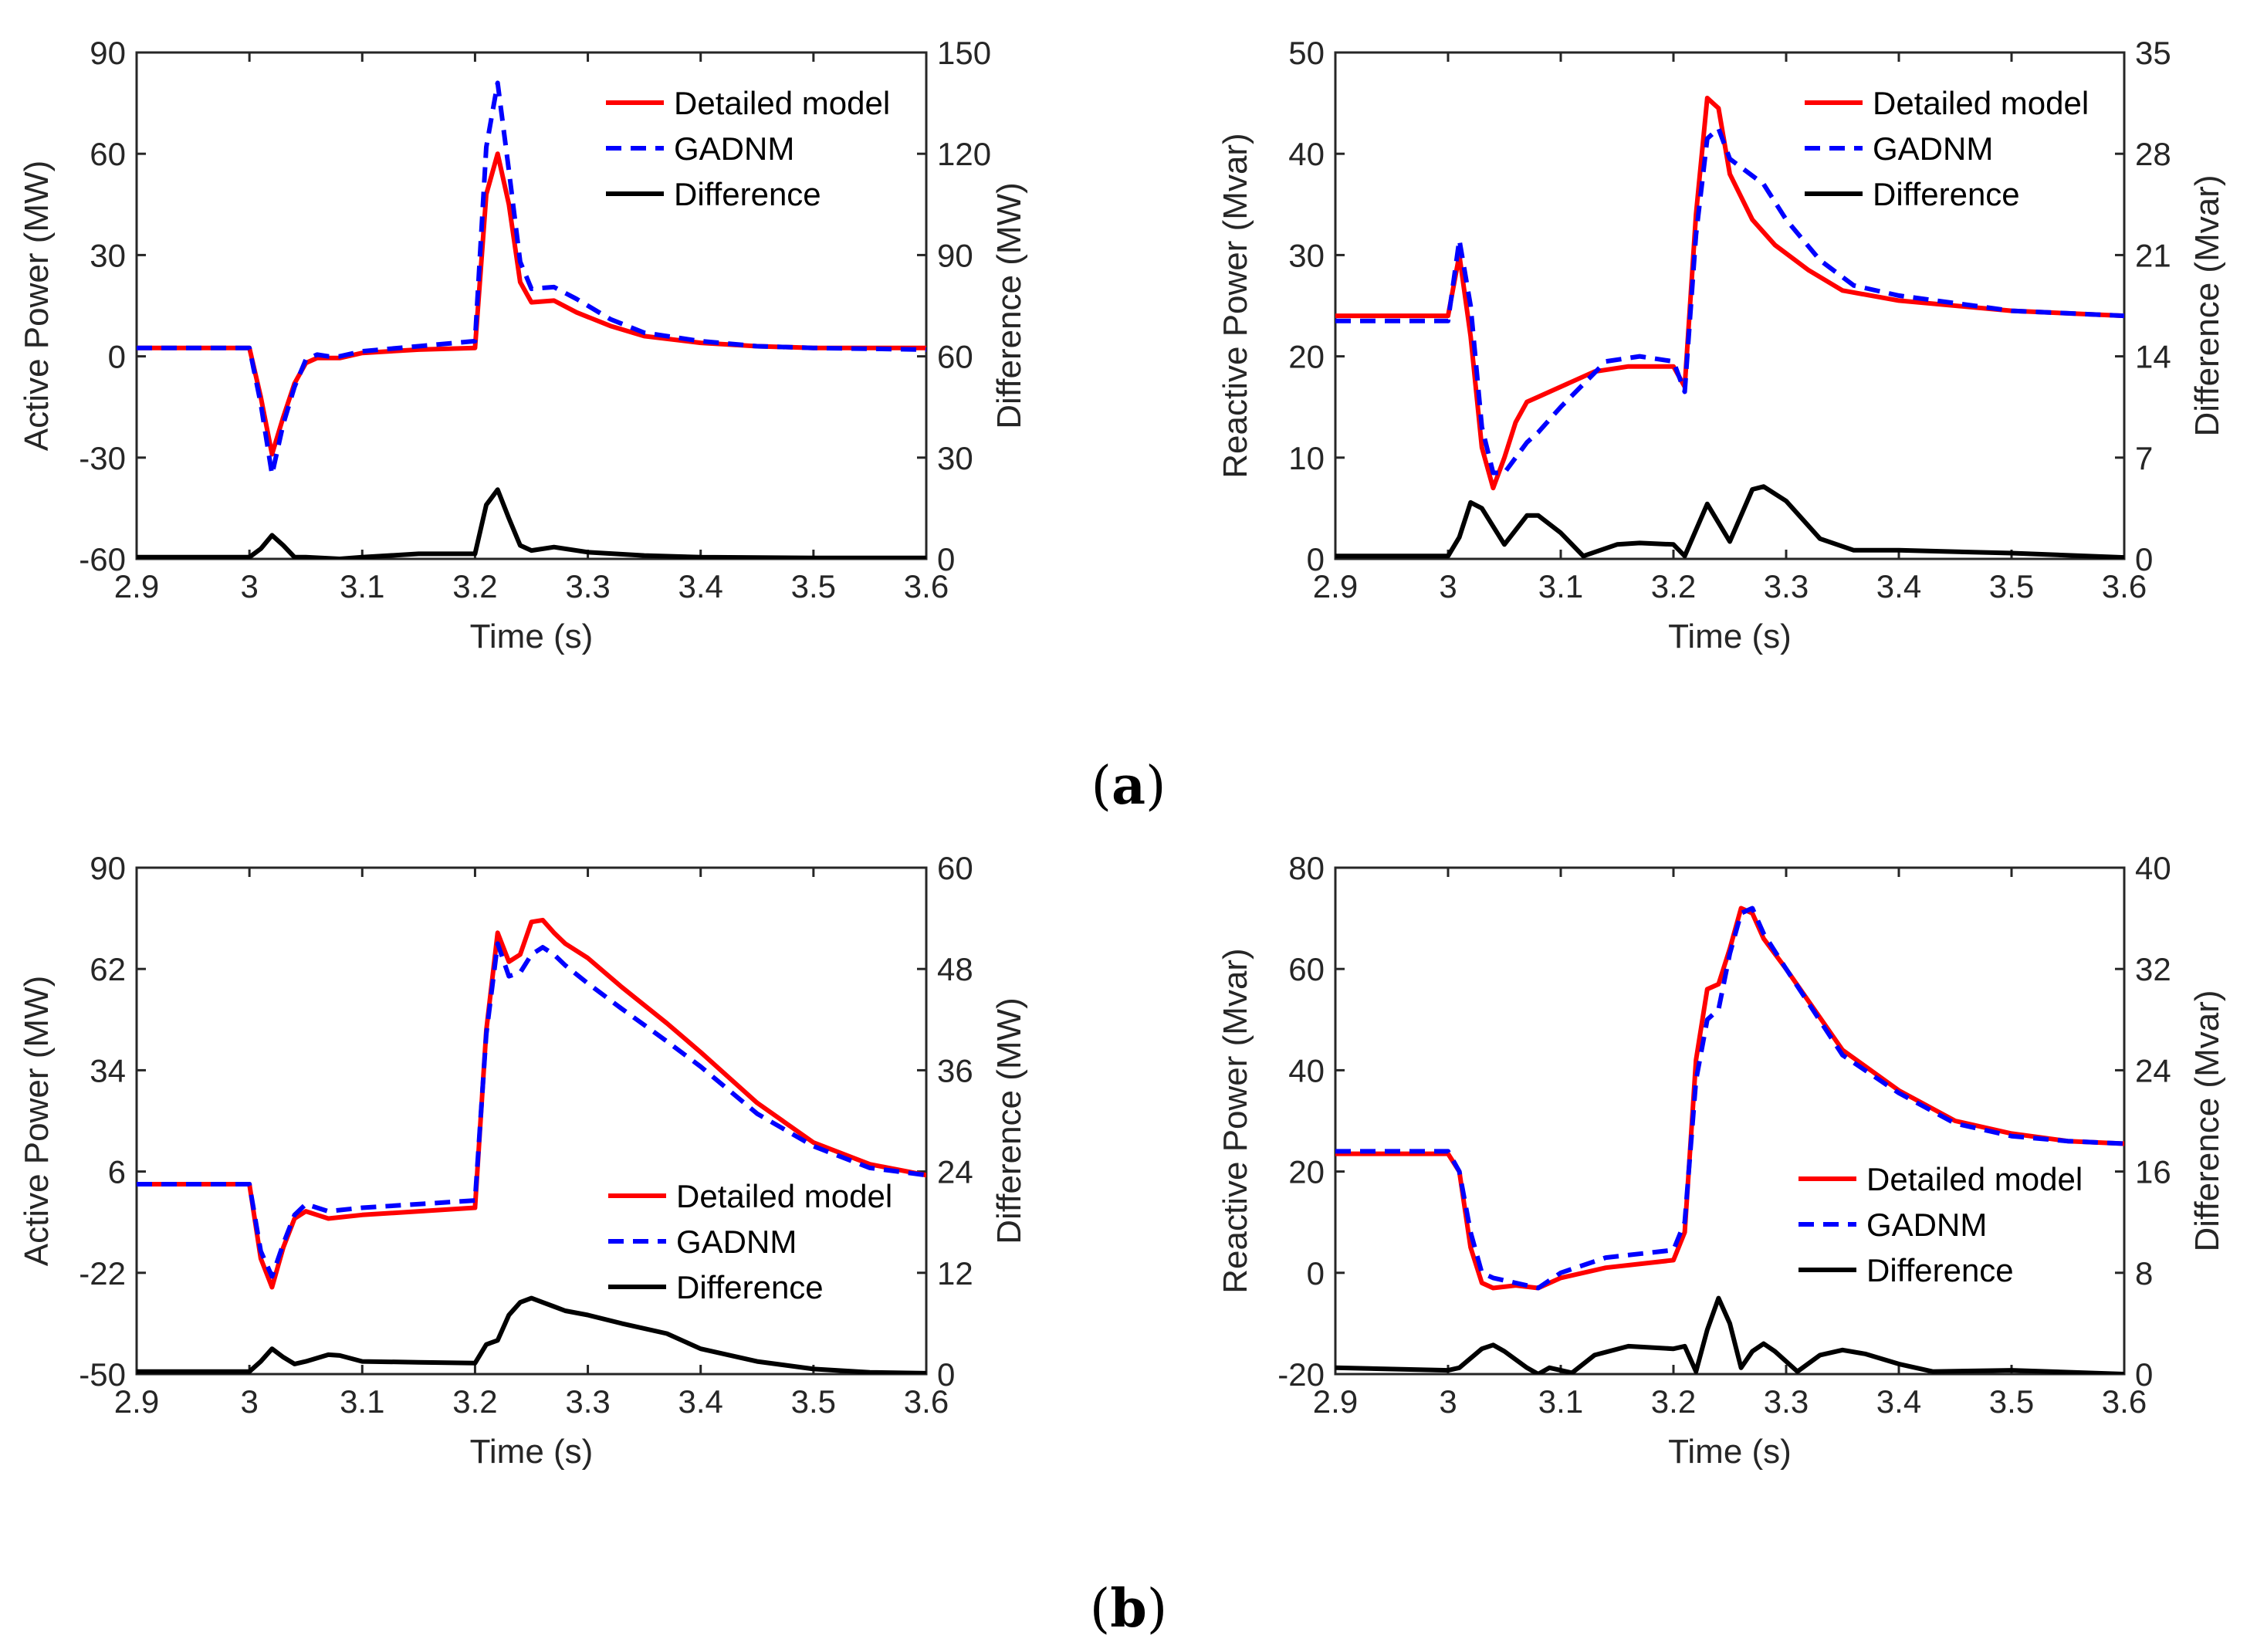 The width and height of the screenshot is (2257, 1652). Describe the element at coordinates (531, 523) in the screenshot. I see `difference-series-line` at that location.